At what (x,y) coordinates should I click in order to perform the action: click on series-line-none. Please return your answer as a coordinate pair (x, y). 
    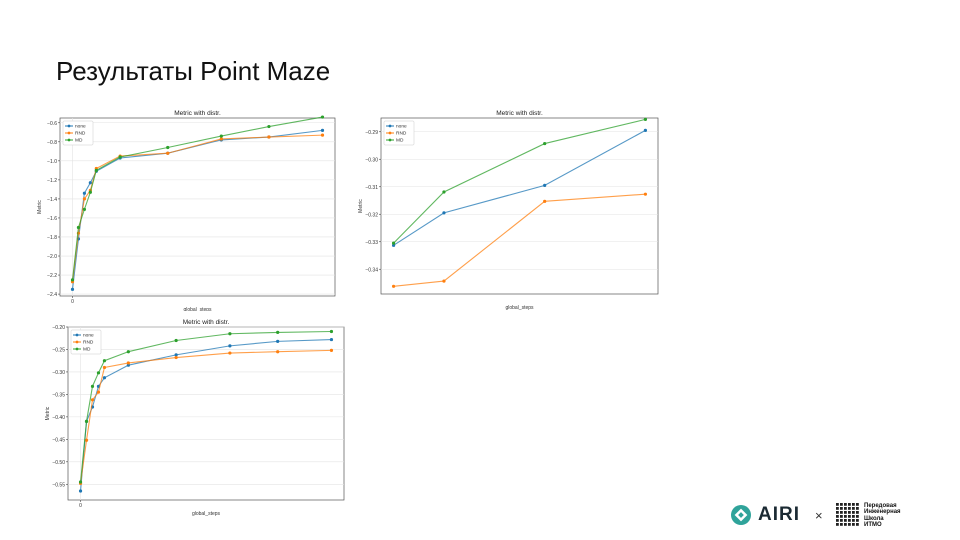
    Looking at the image, I should click on (206, 415).